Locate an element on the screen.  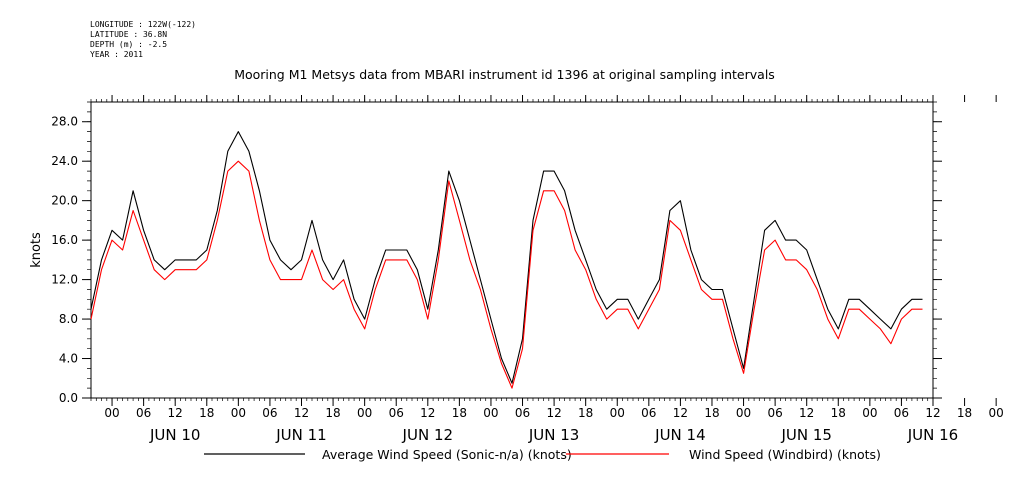
year-label: YEAR : 2011 is located at coordinates (116, 54).